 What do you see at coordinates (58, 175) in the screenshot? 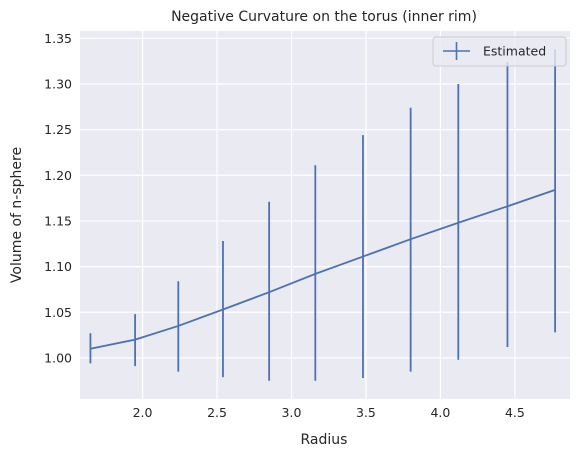
I see `y-tick-label: 1.20` at bounding box center [58, 175].